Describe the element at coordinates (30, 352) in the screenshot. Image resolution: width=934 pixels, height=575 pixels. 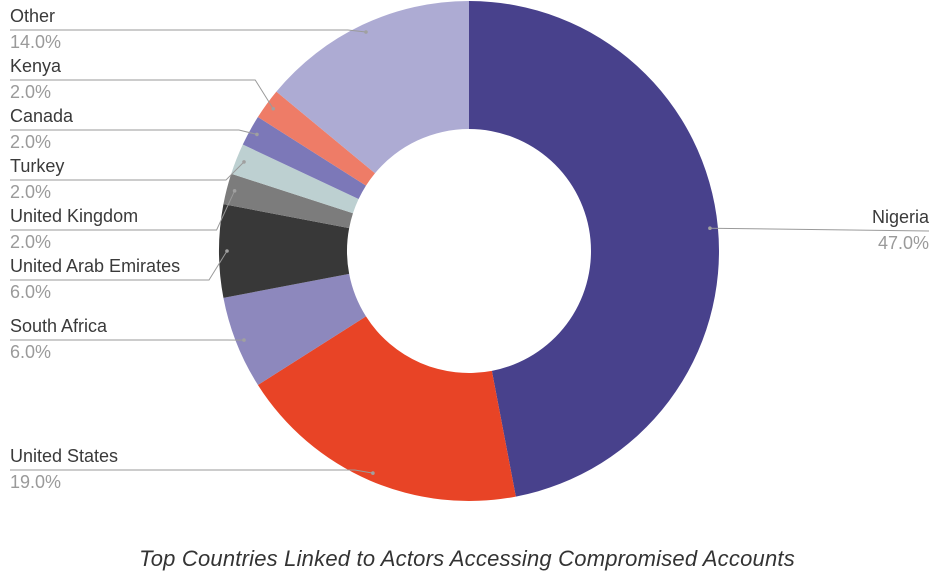
I see `value-label-south-africa: 6.0%` at that location.